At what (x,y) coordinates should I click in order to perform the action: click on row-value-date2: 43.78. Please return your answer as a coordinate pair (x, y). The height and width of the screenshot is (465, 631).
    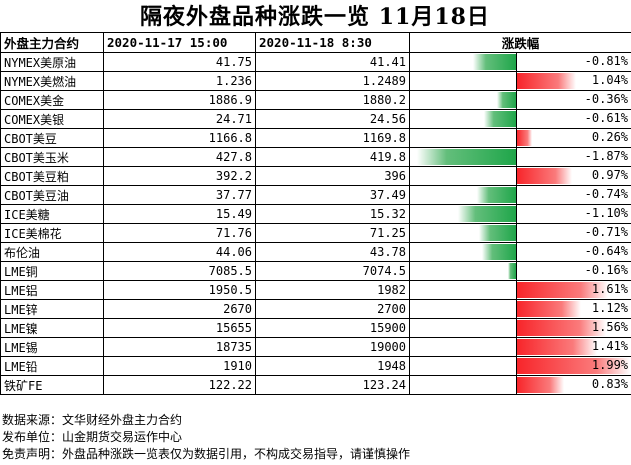
    Looking at the image, I should click on (332, 252).